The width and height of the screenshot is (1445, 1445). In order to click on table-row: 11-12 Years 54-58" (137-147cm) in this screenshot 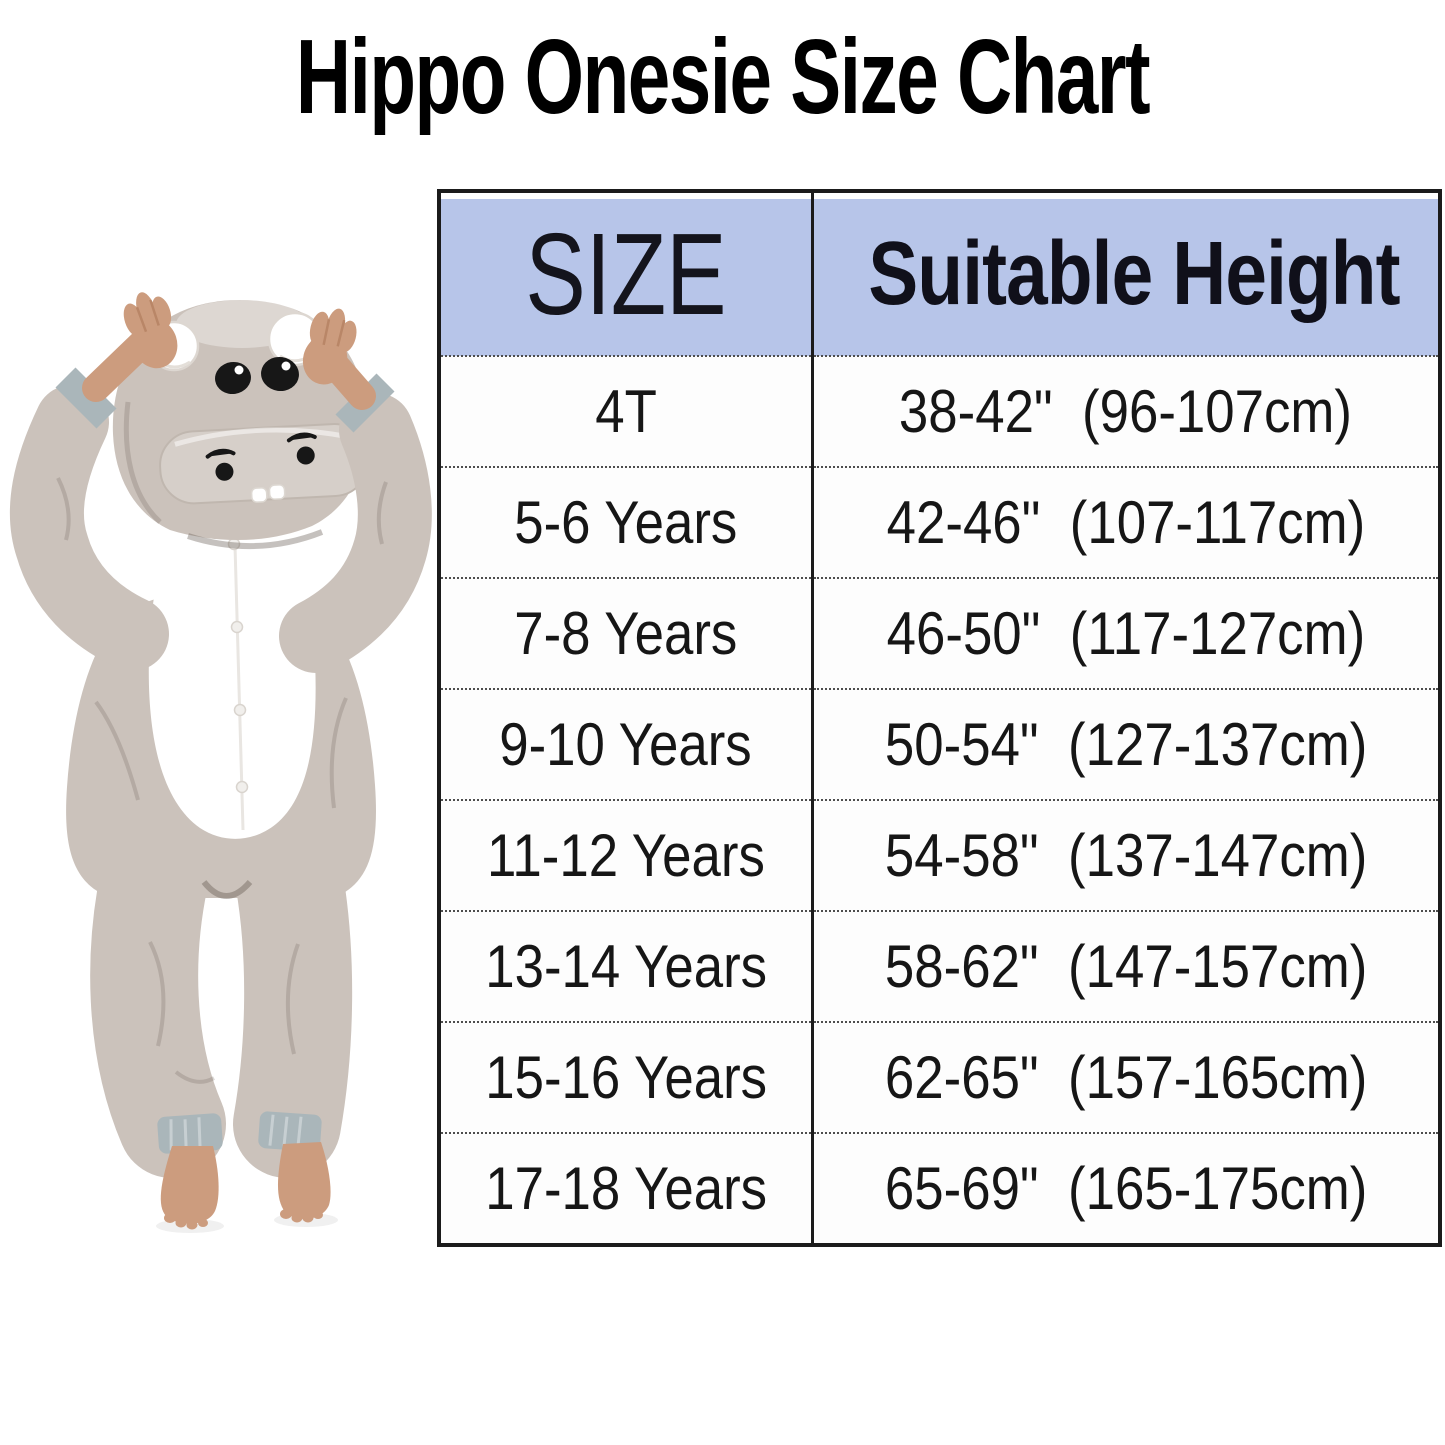, I will do `click(939, 855)`.